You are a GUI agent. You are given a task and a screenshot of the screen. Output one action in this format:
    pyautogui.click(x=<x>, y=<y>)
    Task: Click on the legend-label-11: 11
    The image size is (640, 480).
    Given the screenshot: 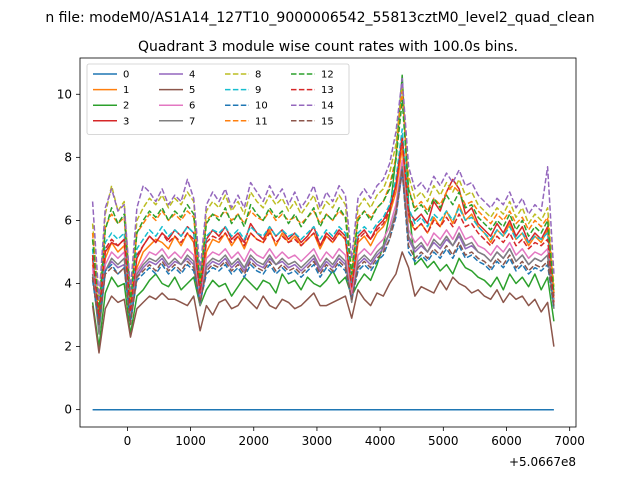 What is the action you would take?
    pyautogui.click(x=261, y=121)
    